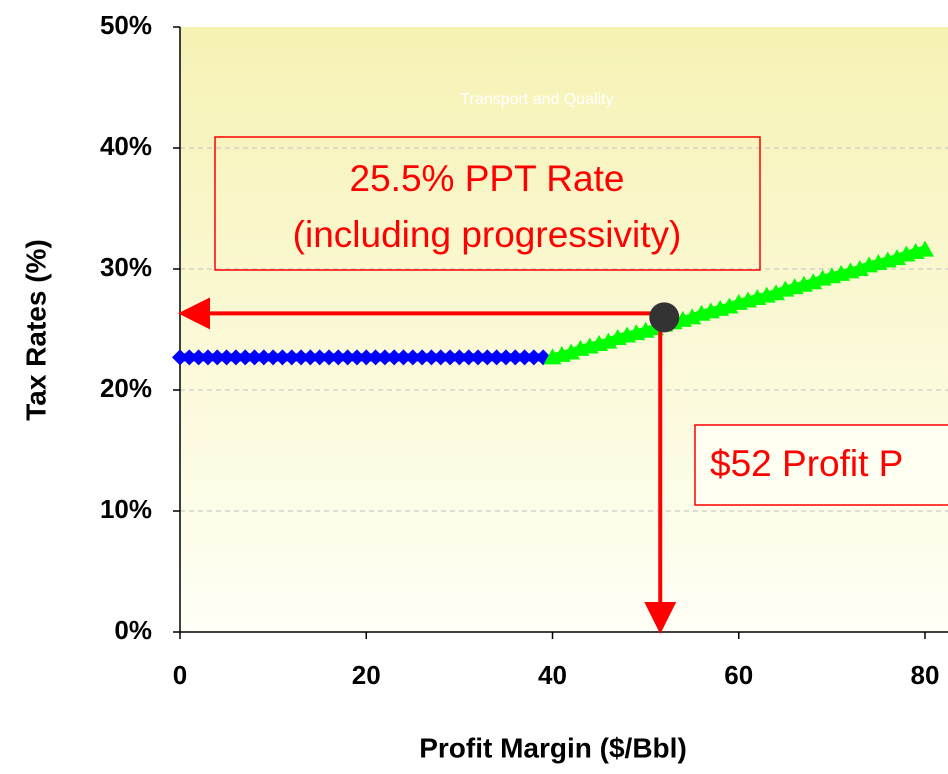  Describe the element at coordinates (806, 463) in the screenshot. I see `profit-note: $52 Profit P` at that location.